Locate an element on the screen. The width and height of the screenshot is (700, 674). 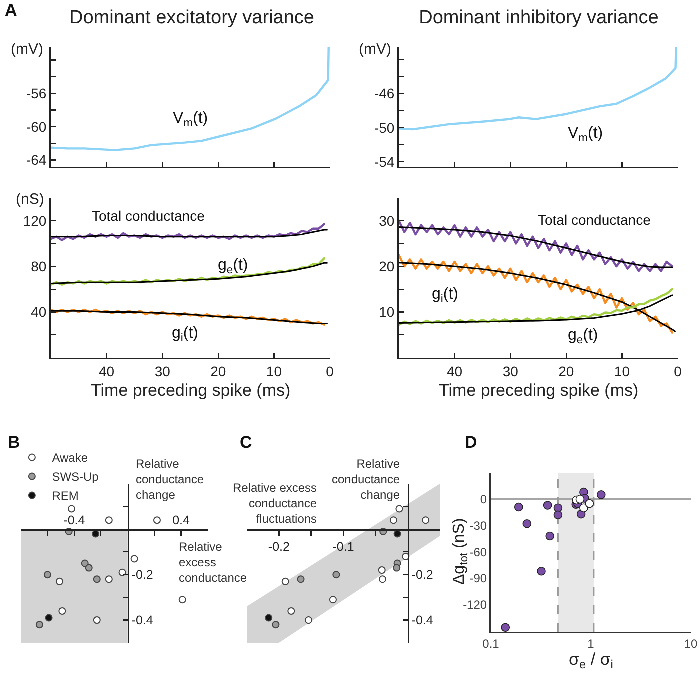
x-tick-label: 0.4 is located at coordinates (181, 520).